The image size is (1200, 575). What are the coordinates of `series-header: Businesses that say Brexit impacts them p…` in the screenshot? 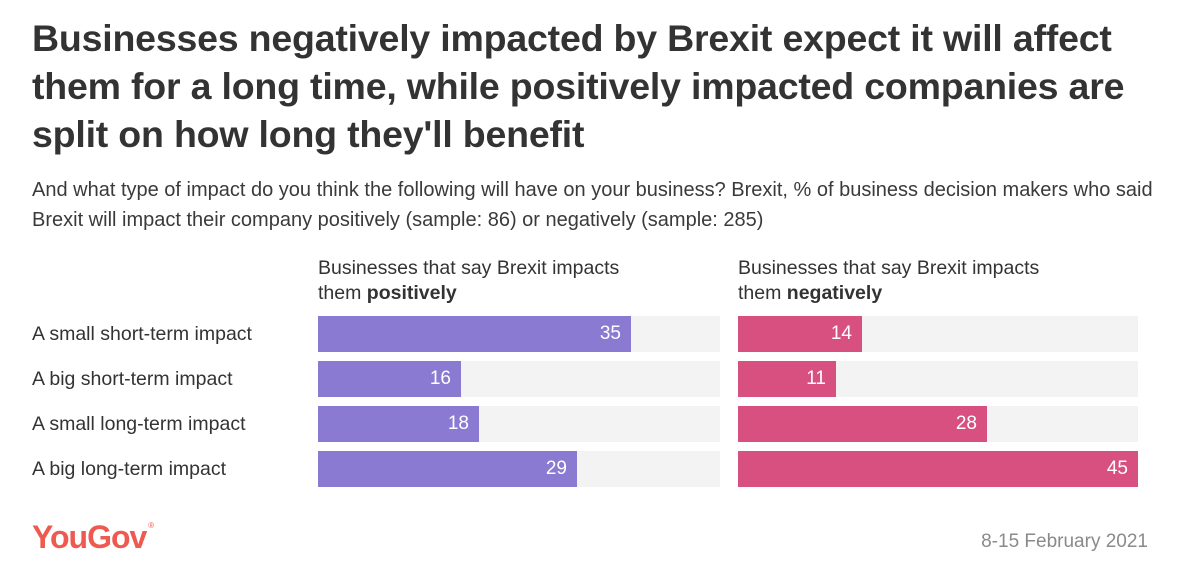 It's located at (468, 281).